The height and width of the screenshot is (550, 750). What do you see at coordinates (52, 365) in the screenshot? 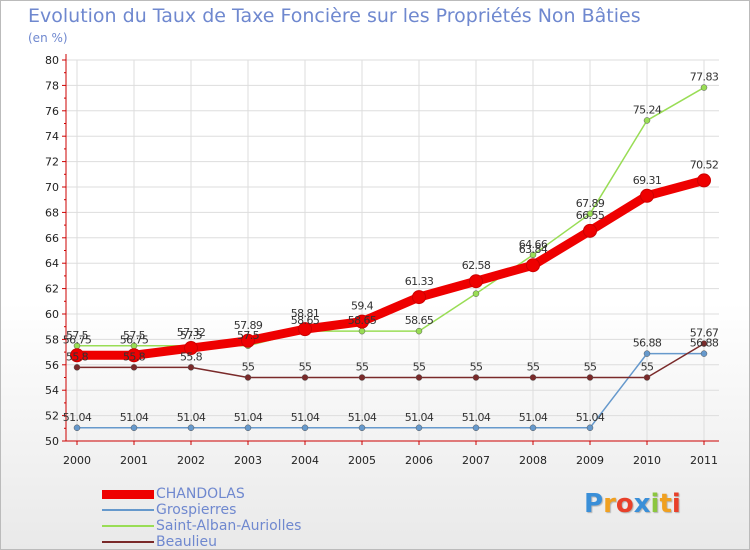
I see `y-tick-label: 56` at bounding box center [52, 365].